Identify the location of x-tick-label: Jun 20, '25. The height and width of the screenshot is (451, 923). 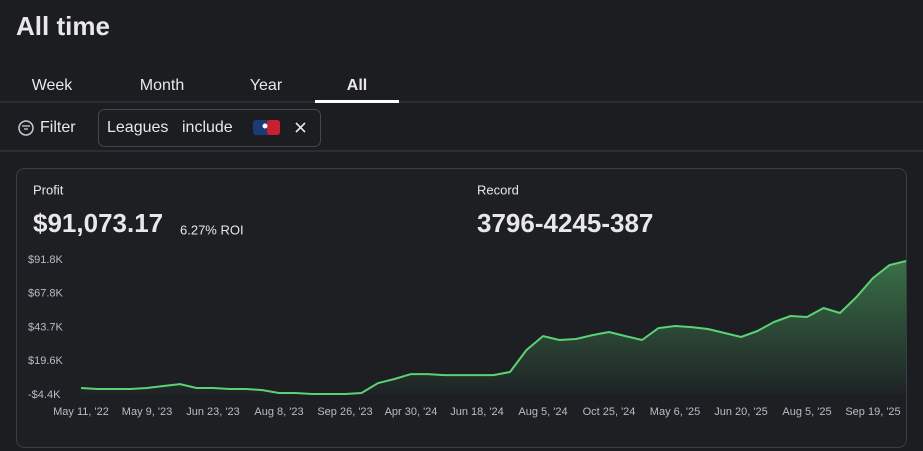
(740, 412).